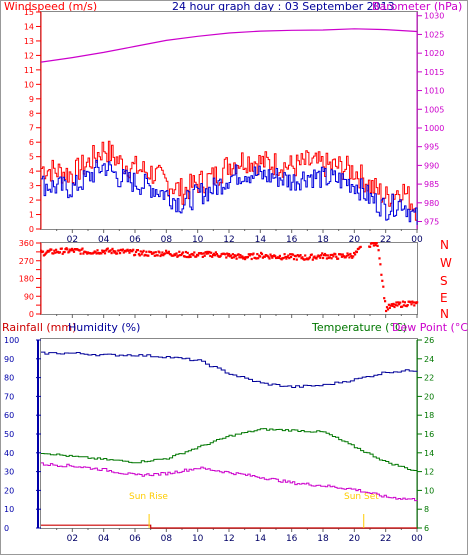 The width and height of the screenshot is (468, 559). What do you see at coordinates (444, 314) in the screenshot?
I see `compass-label-n-bottom: N` at bounding box center [444, 314].